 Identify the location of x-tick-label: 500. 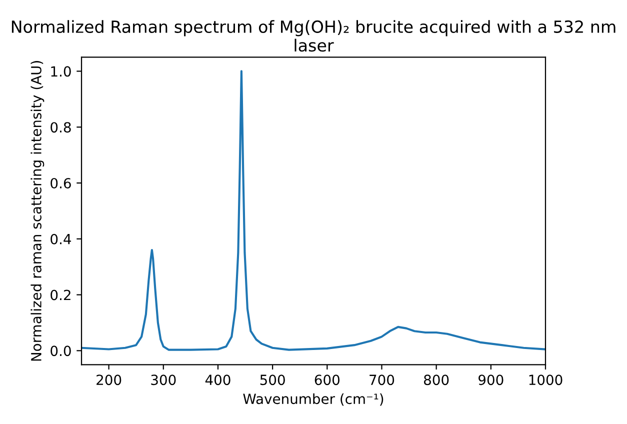
(272, 380).